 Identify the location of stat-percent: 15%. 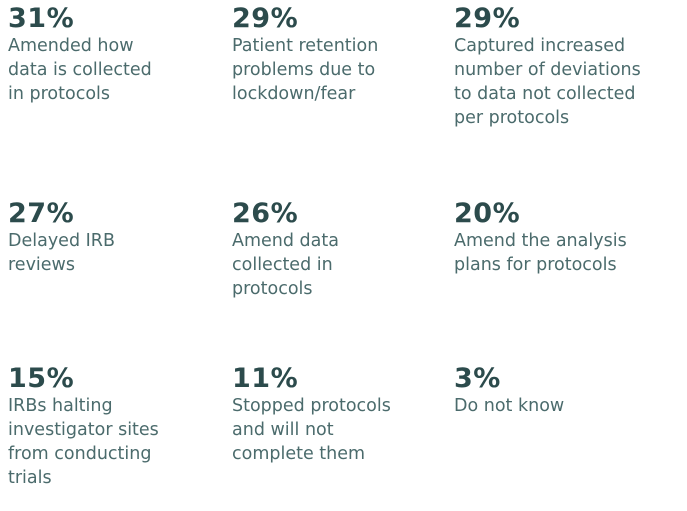
(41, 378).